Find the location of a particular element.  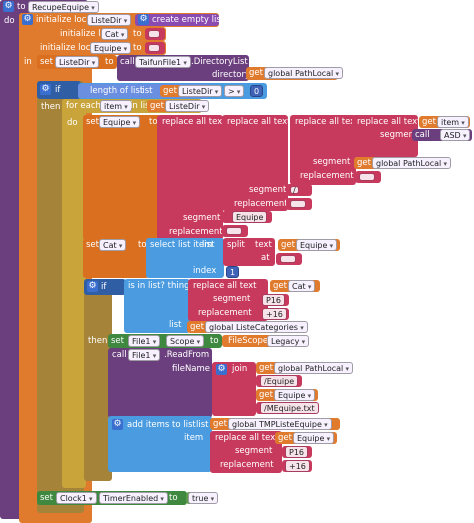

set-cat-block: set Cat to is located at coordinates (116, 258).